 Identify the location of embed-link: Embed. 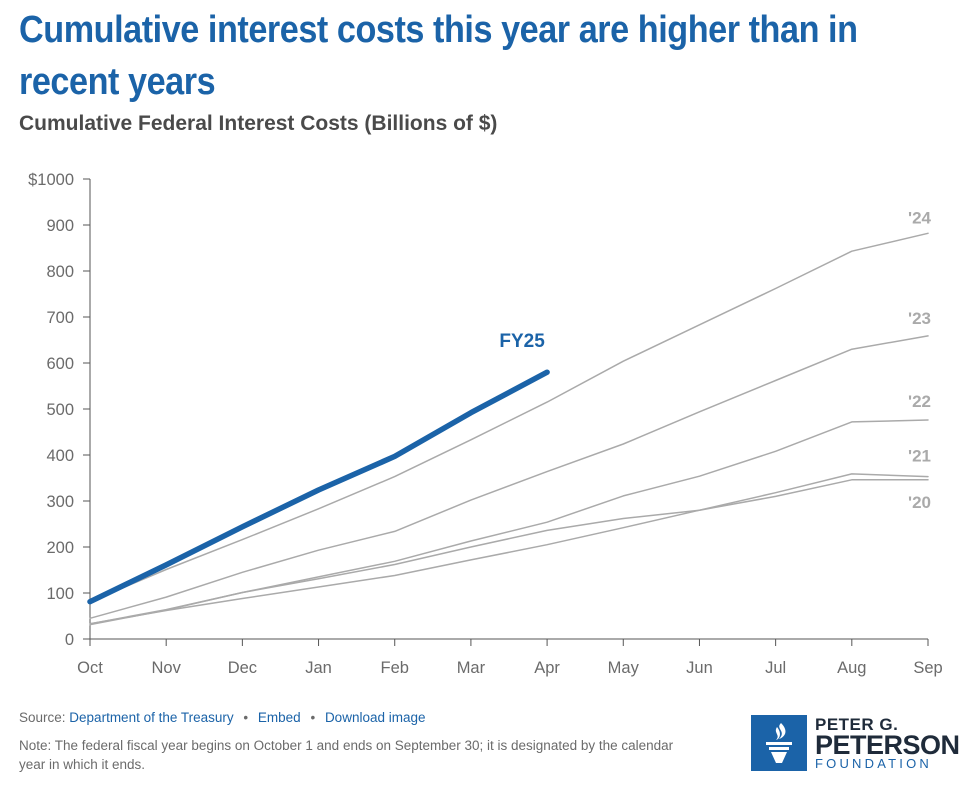
(279, 717).